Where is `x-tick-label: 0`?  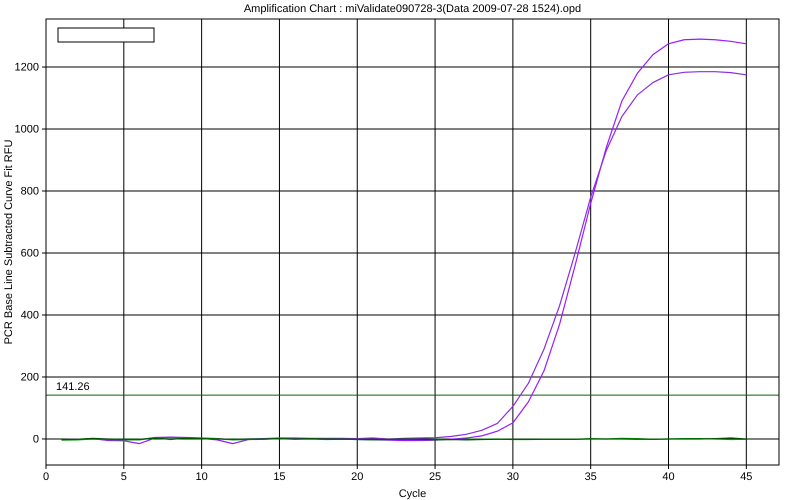 x-tick-label: 0 is located at coordinates (46, 476).